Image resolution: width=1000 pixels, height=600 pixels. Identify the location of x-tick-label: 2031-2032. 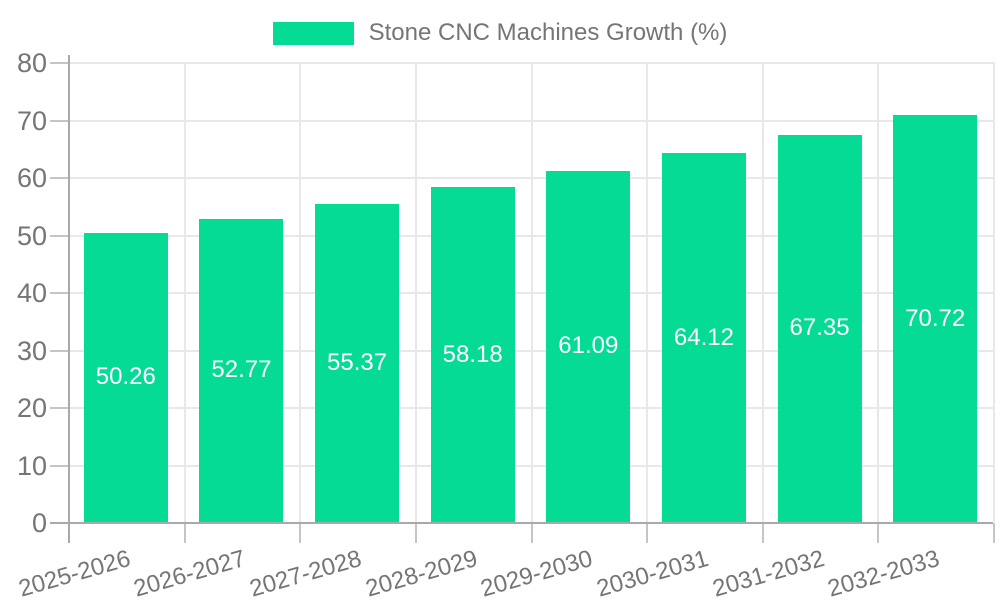
(768, 572).